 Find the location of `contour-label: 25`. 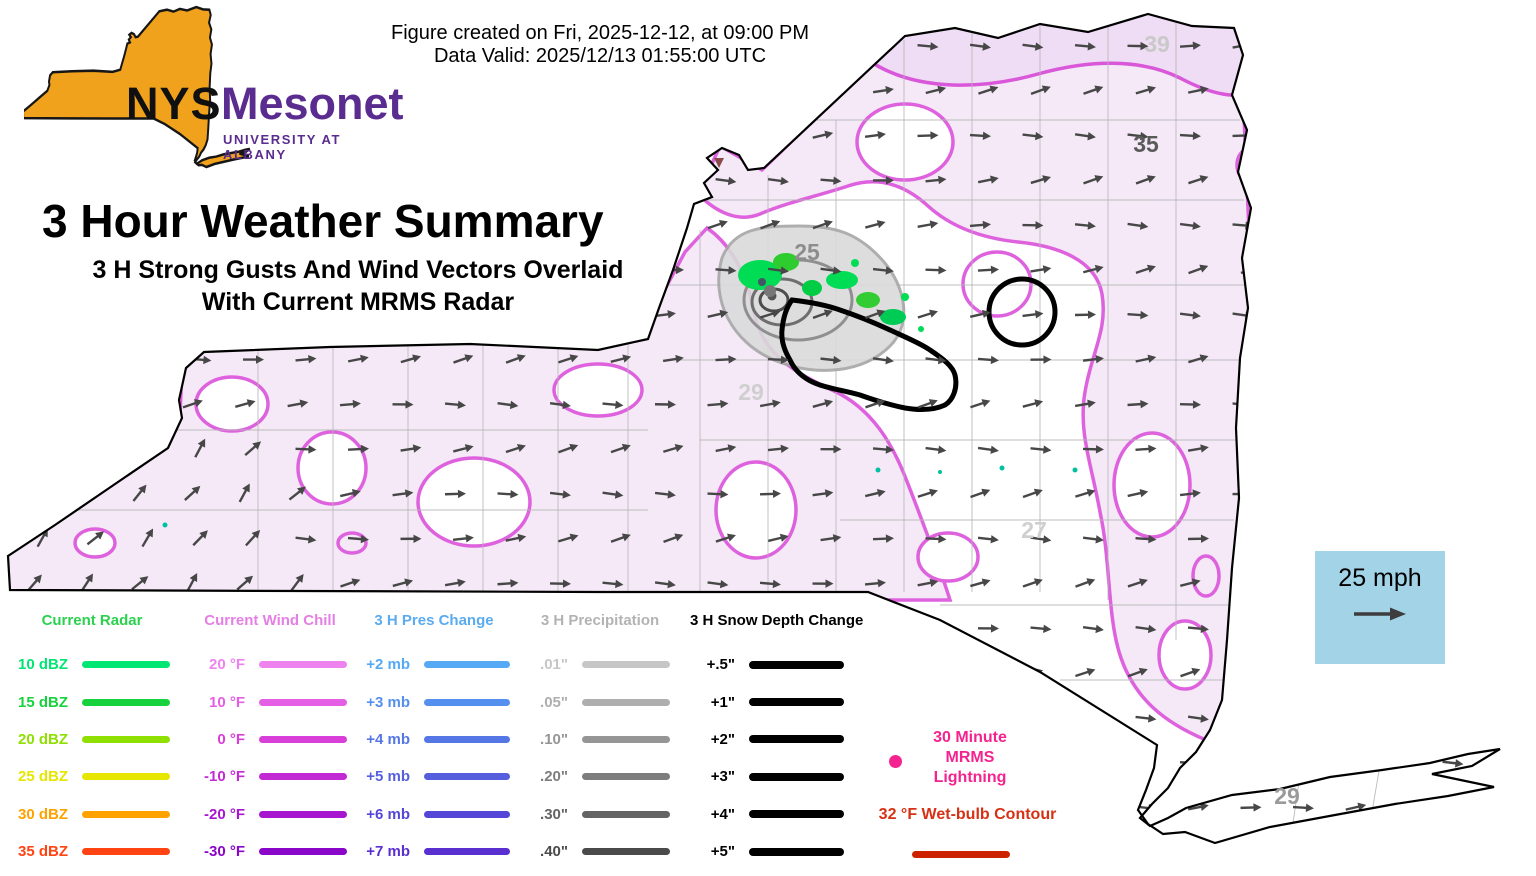

contour-label: 25 is located at coordinates (807, 252).